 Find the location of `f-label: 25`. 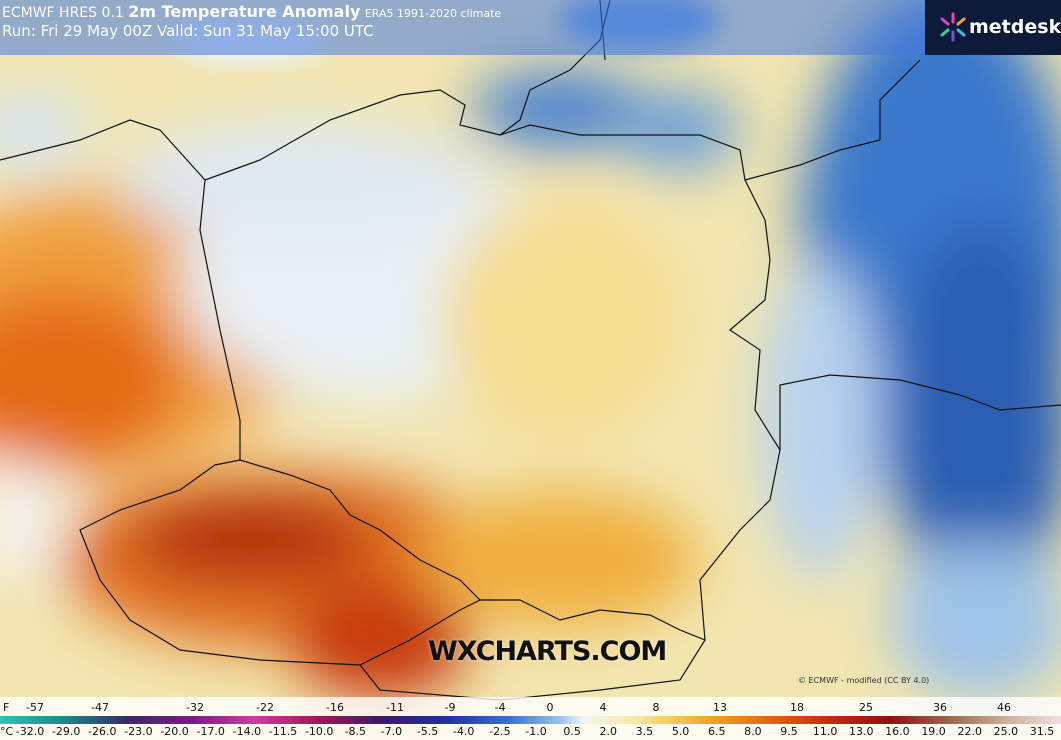

f-label: 25 is located at coordinates (866, 707).